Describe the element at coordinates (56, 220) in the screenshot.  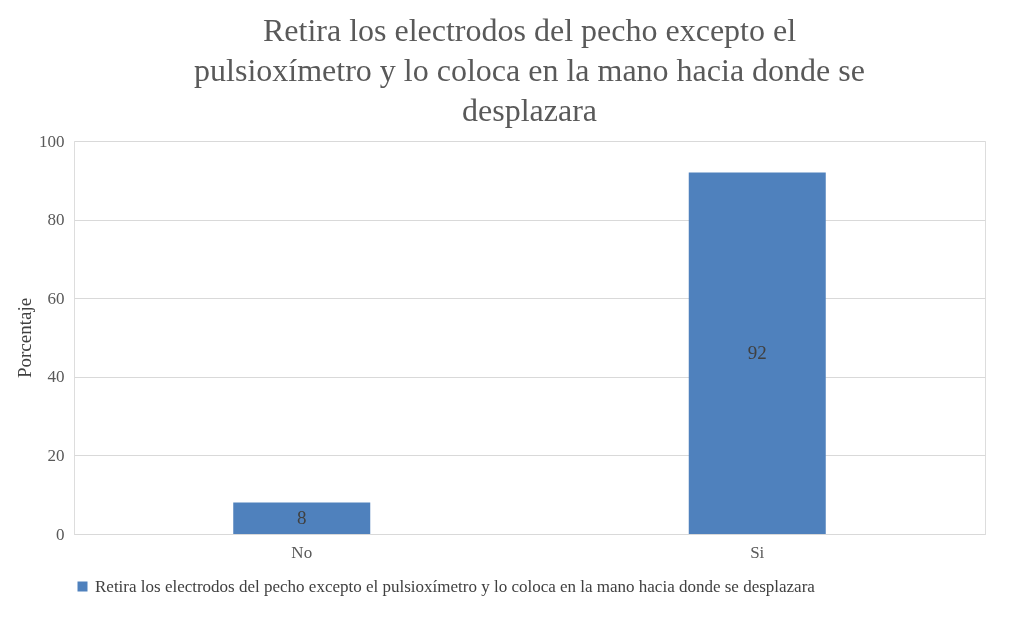
I see `y-tick-label: 80` at that location.